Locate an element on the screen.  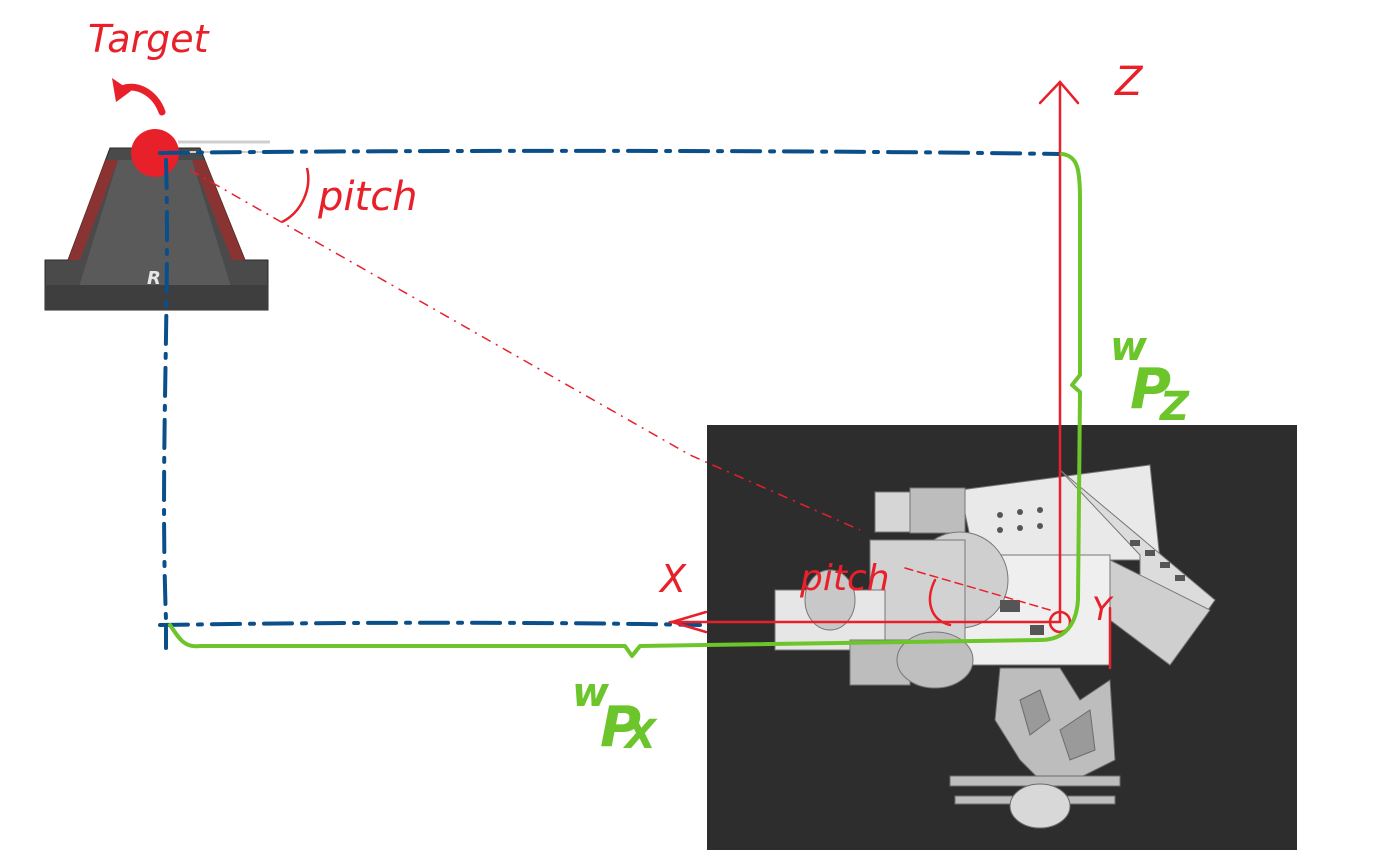
axis-y-label: Y is located at coordinates (1103, 609).